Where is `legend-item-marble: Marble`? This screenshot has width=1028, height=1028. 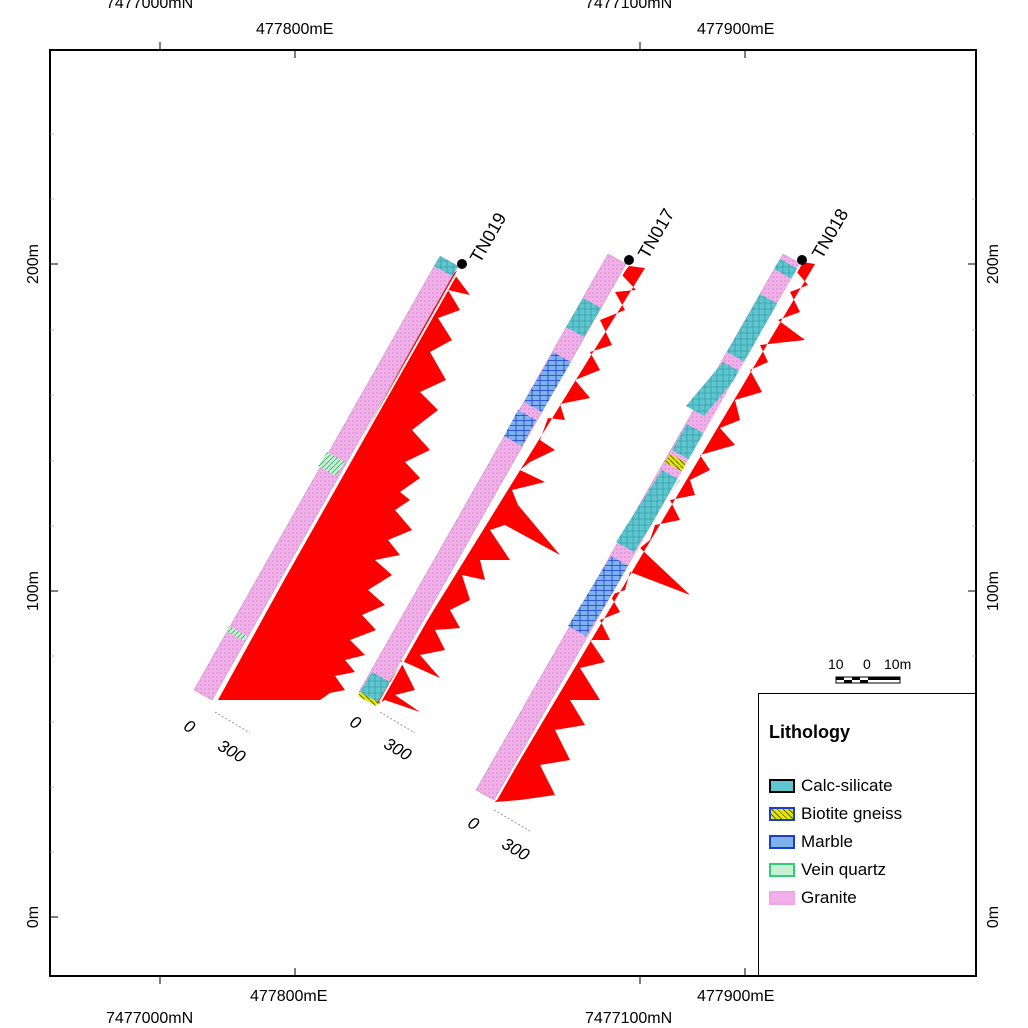 legend-item-marble: Marble is located at coordinates (811, 842).